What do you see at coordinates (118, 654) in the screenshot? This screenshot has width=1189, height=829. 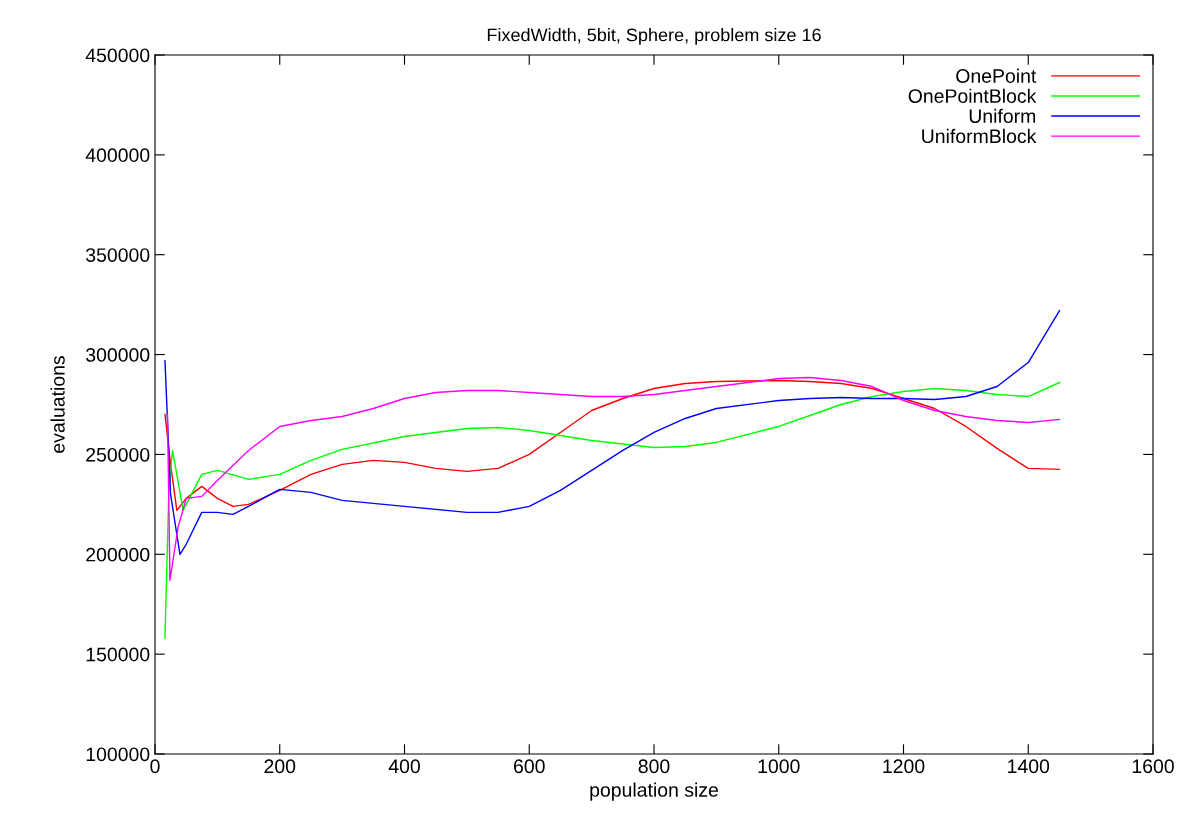 I see `y-tick-label: 150000` at bounding box center [118, 654].